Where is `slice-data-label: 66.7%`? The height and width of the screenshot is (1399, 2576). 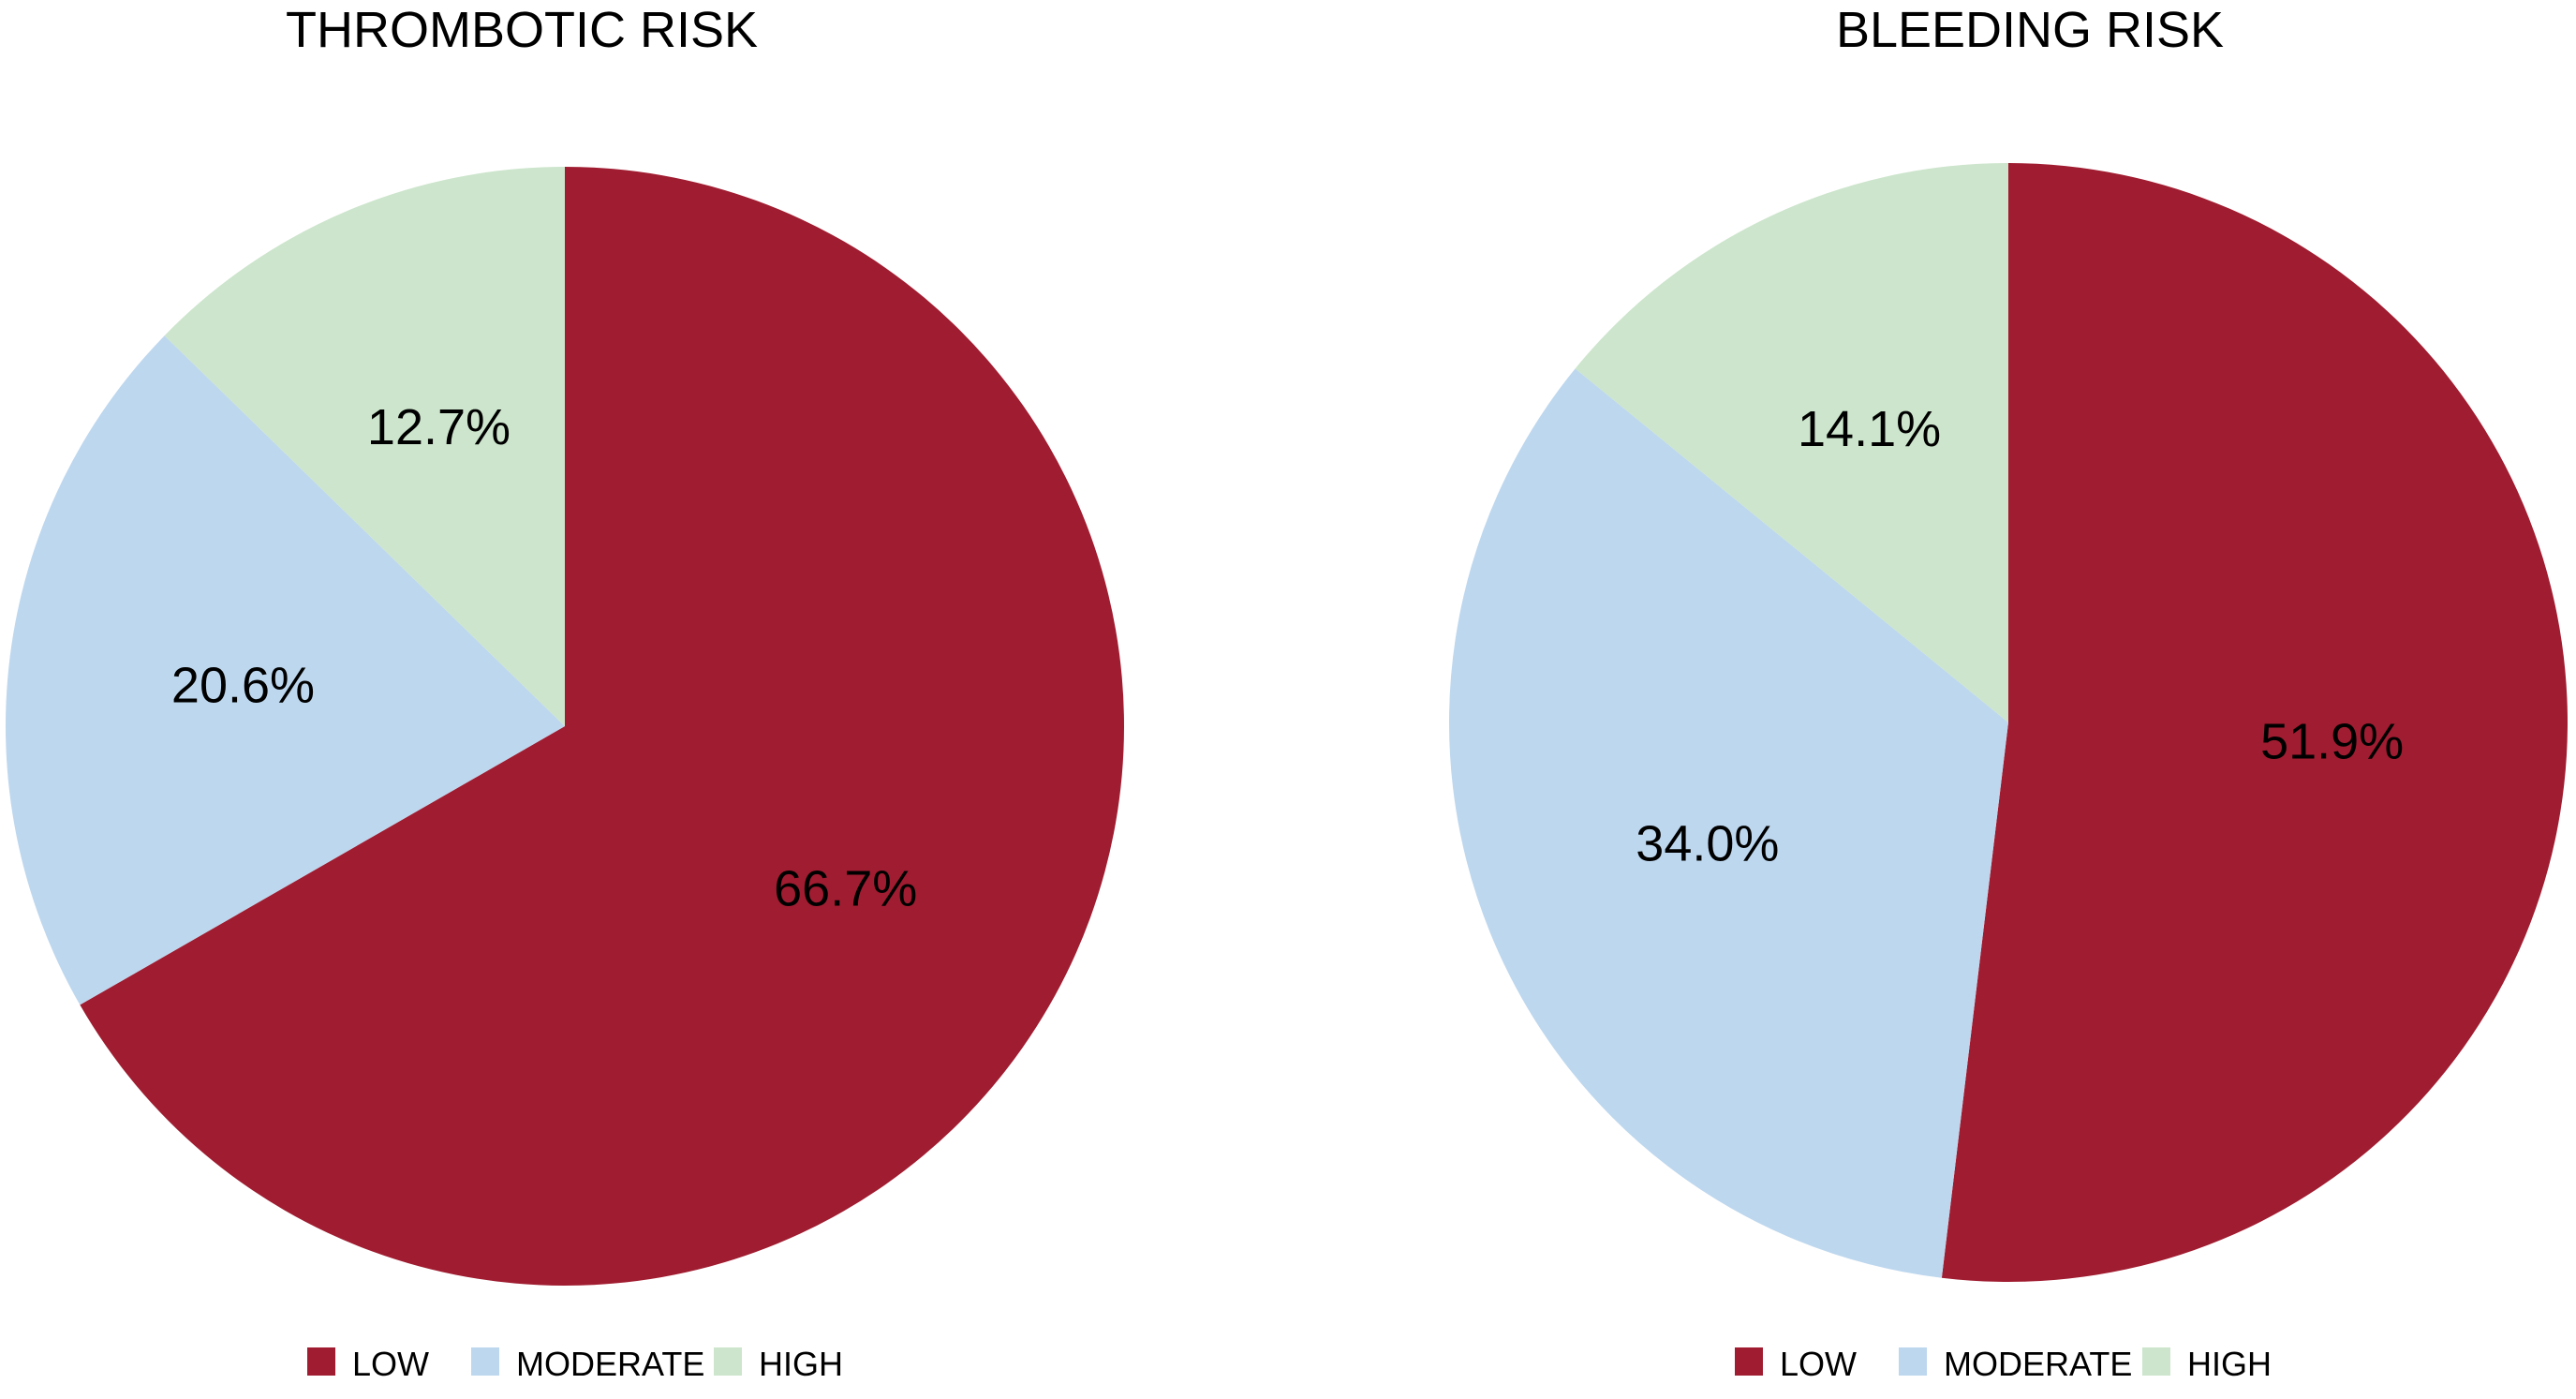
slice-data-label: 66.7% is located at coordinates (846, 888).